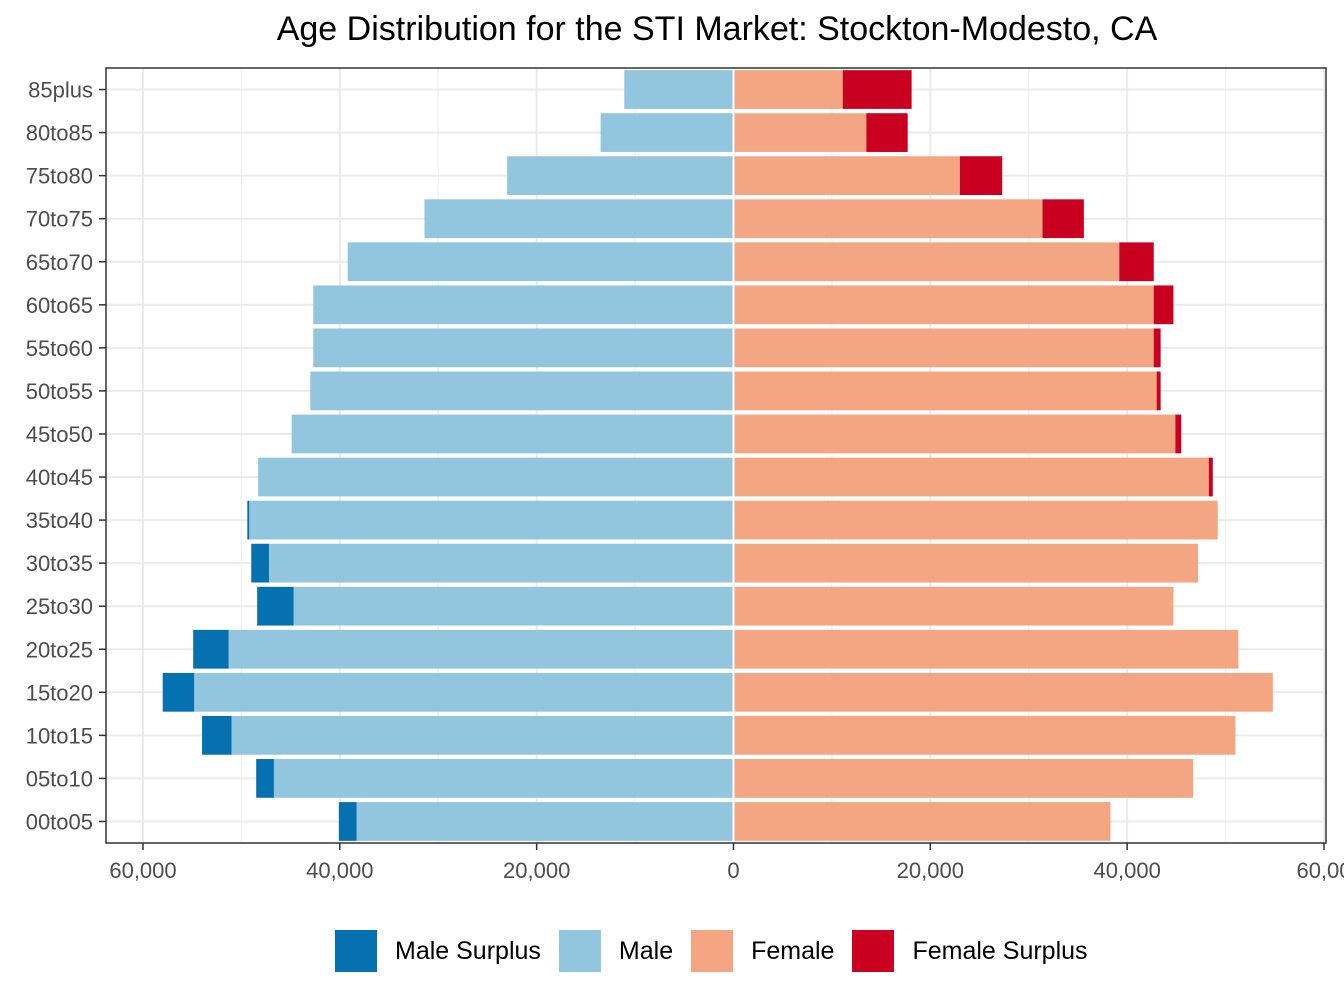  I want to click on bar-female-30to35, so click(966, 563).